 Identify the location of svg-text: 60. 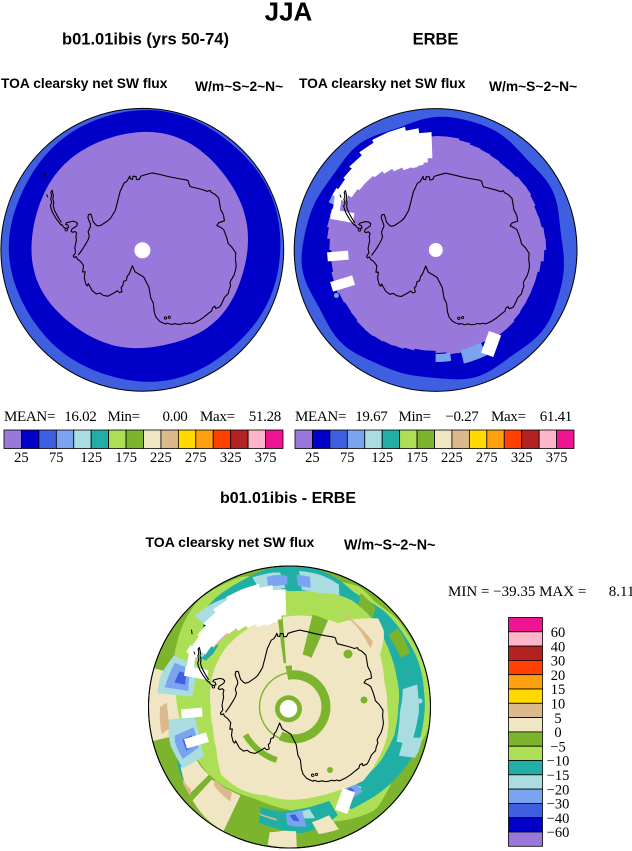
(558, 633).